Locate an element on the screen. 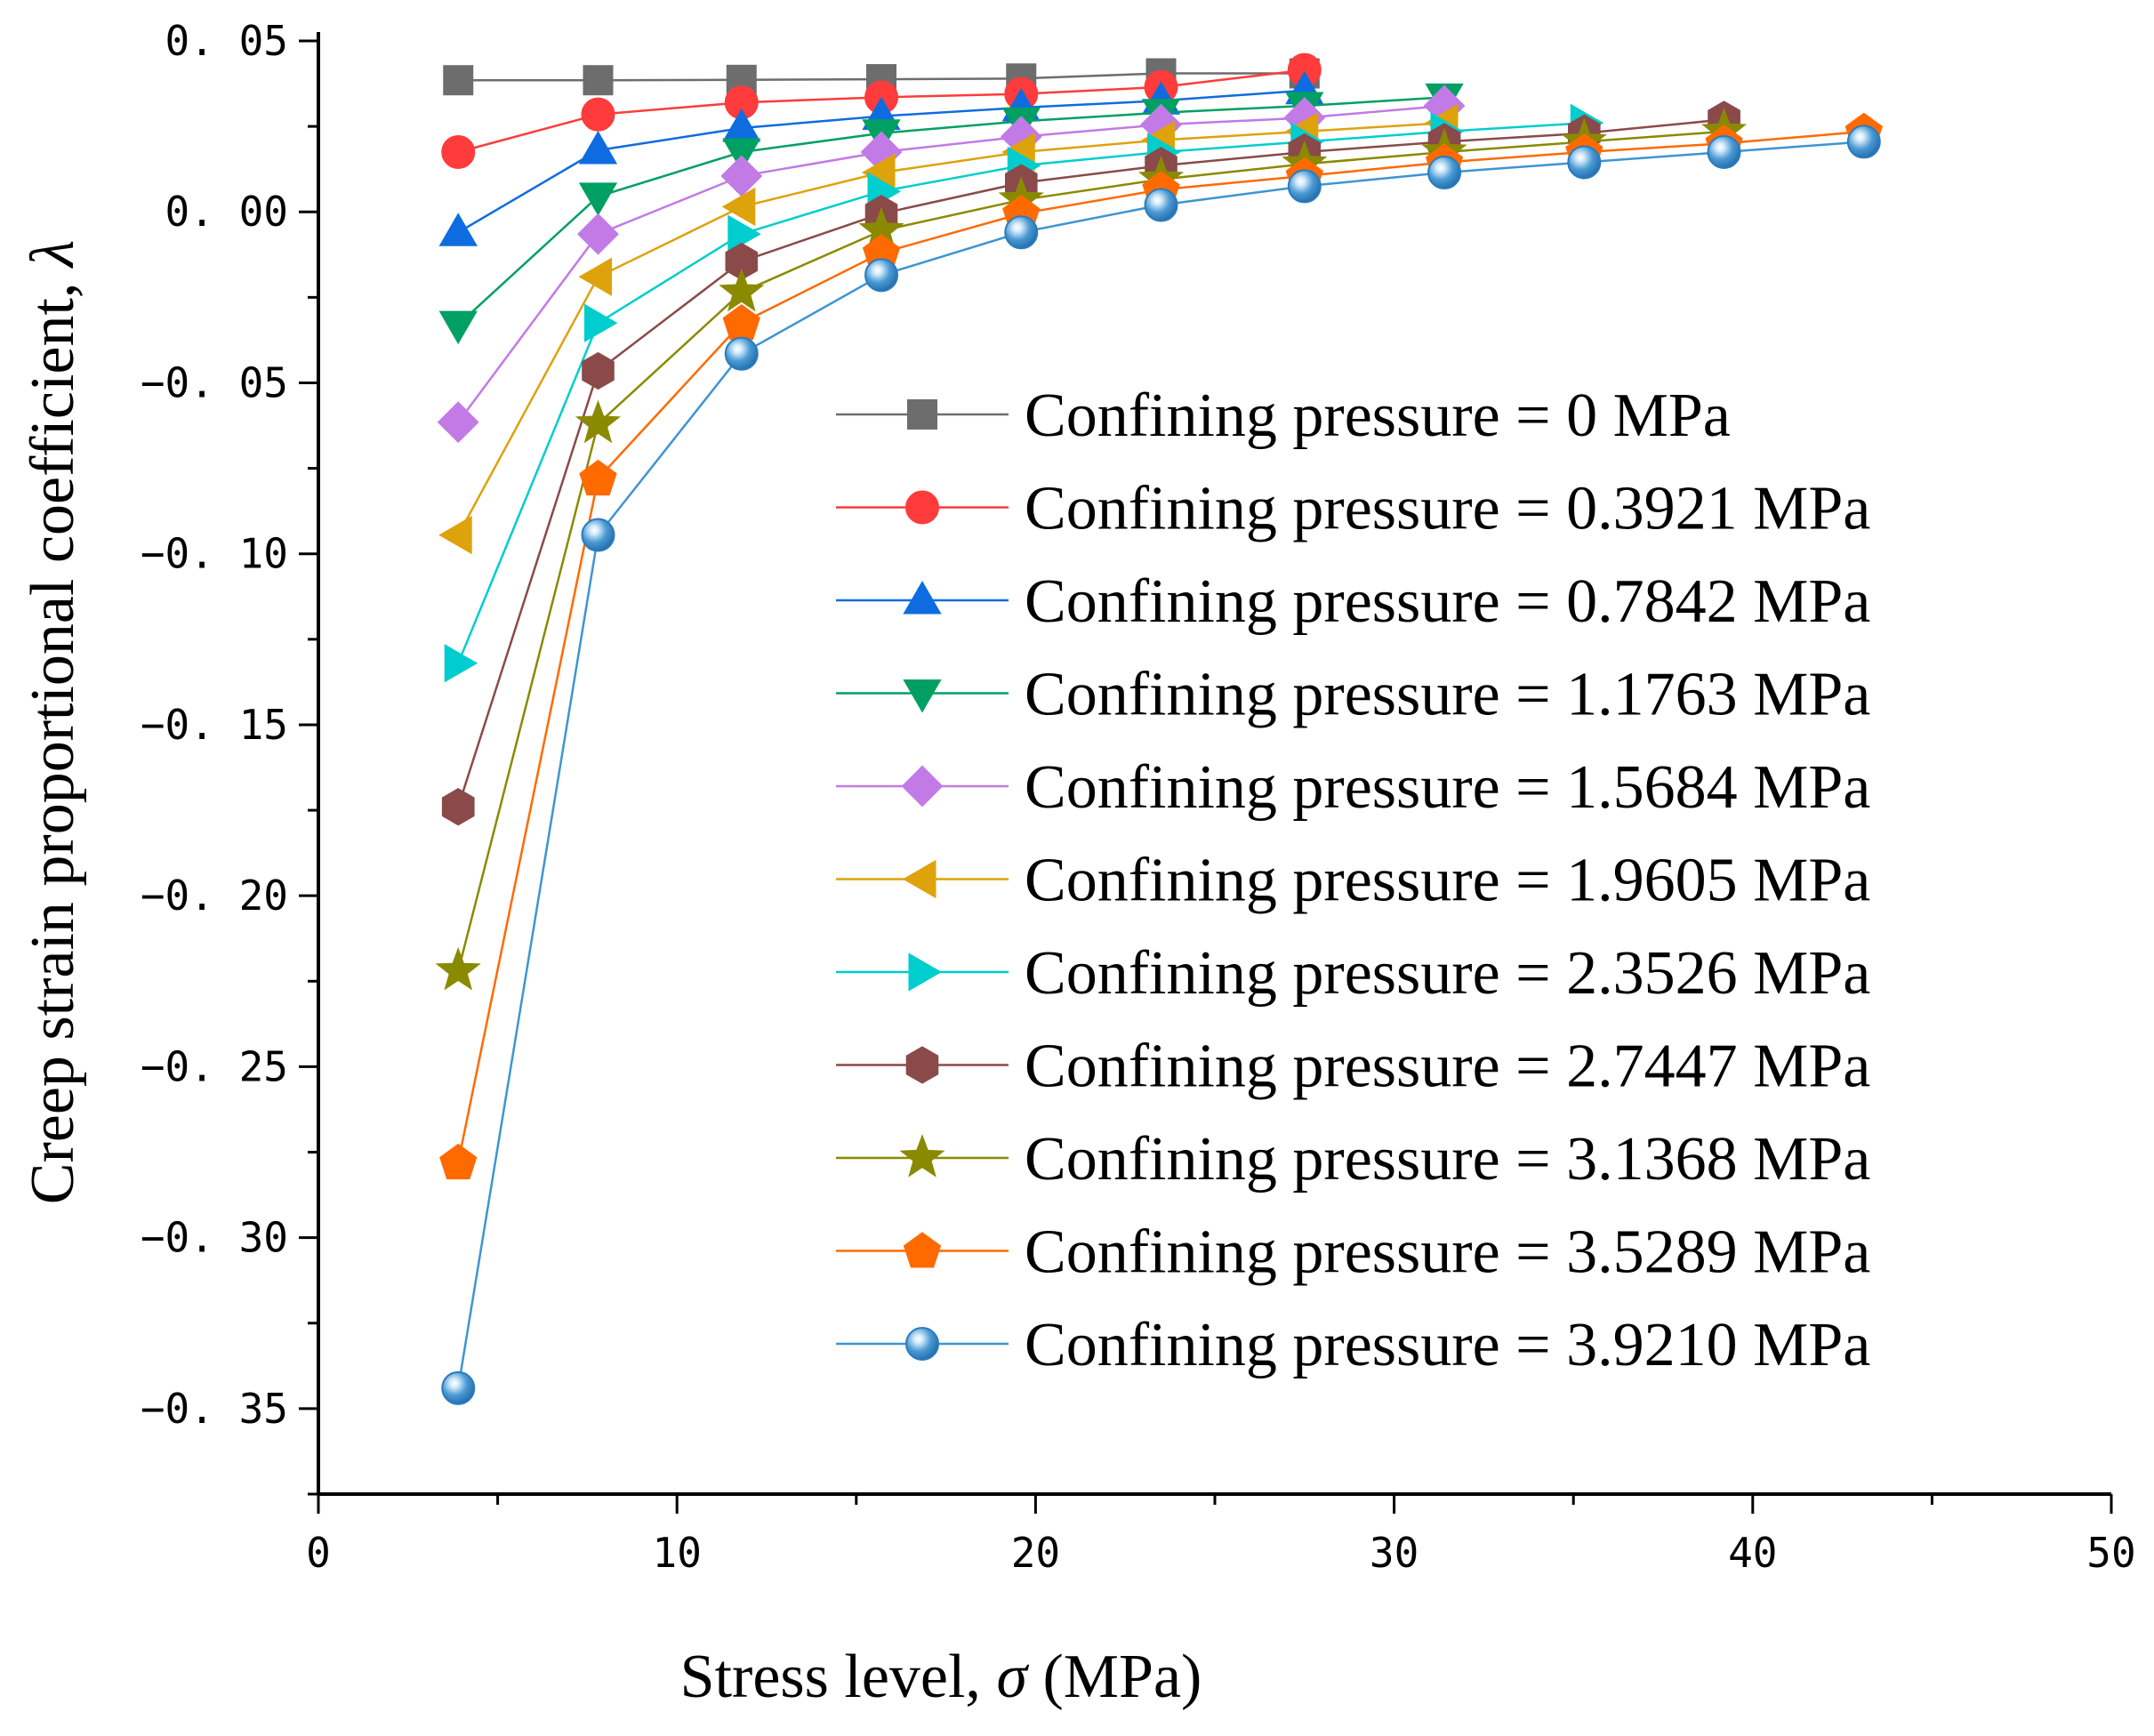  x-tick-label: 50 is located at coordinates (2110, 1553).